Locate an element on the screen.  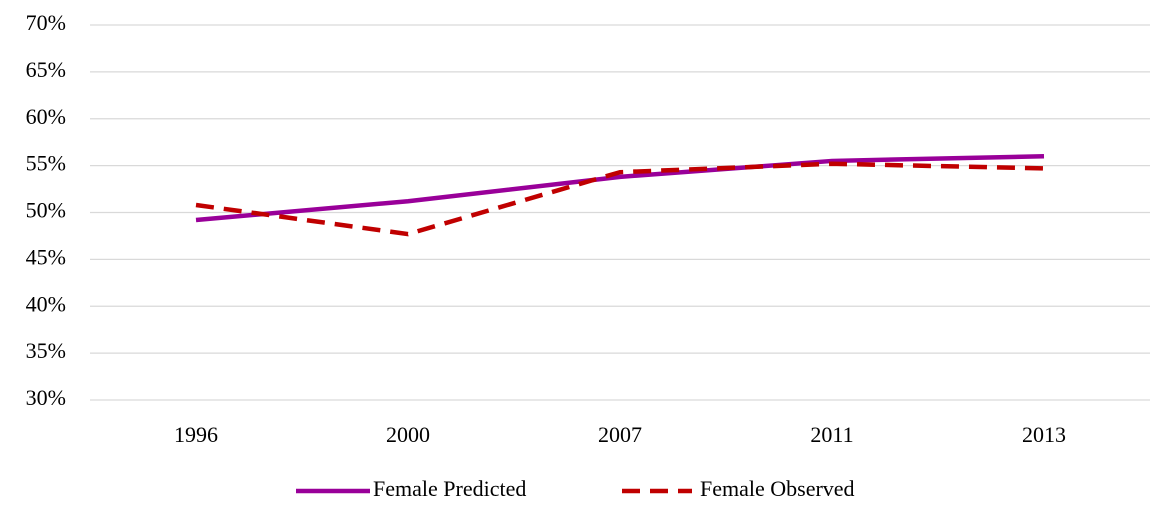
x-tick-label: 2011 is located at coordinates (831, 434).